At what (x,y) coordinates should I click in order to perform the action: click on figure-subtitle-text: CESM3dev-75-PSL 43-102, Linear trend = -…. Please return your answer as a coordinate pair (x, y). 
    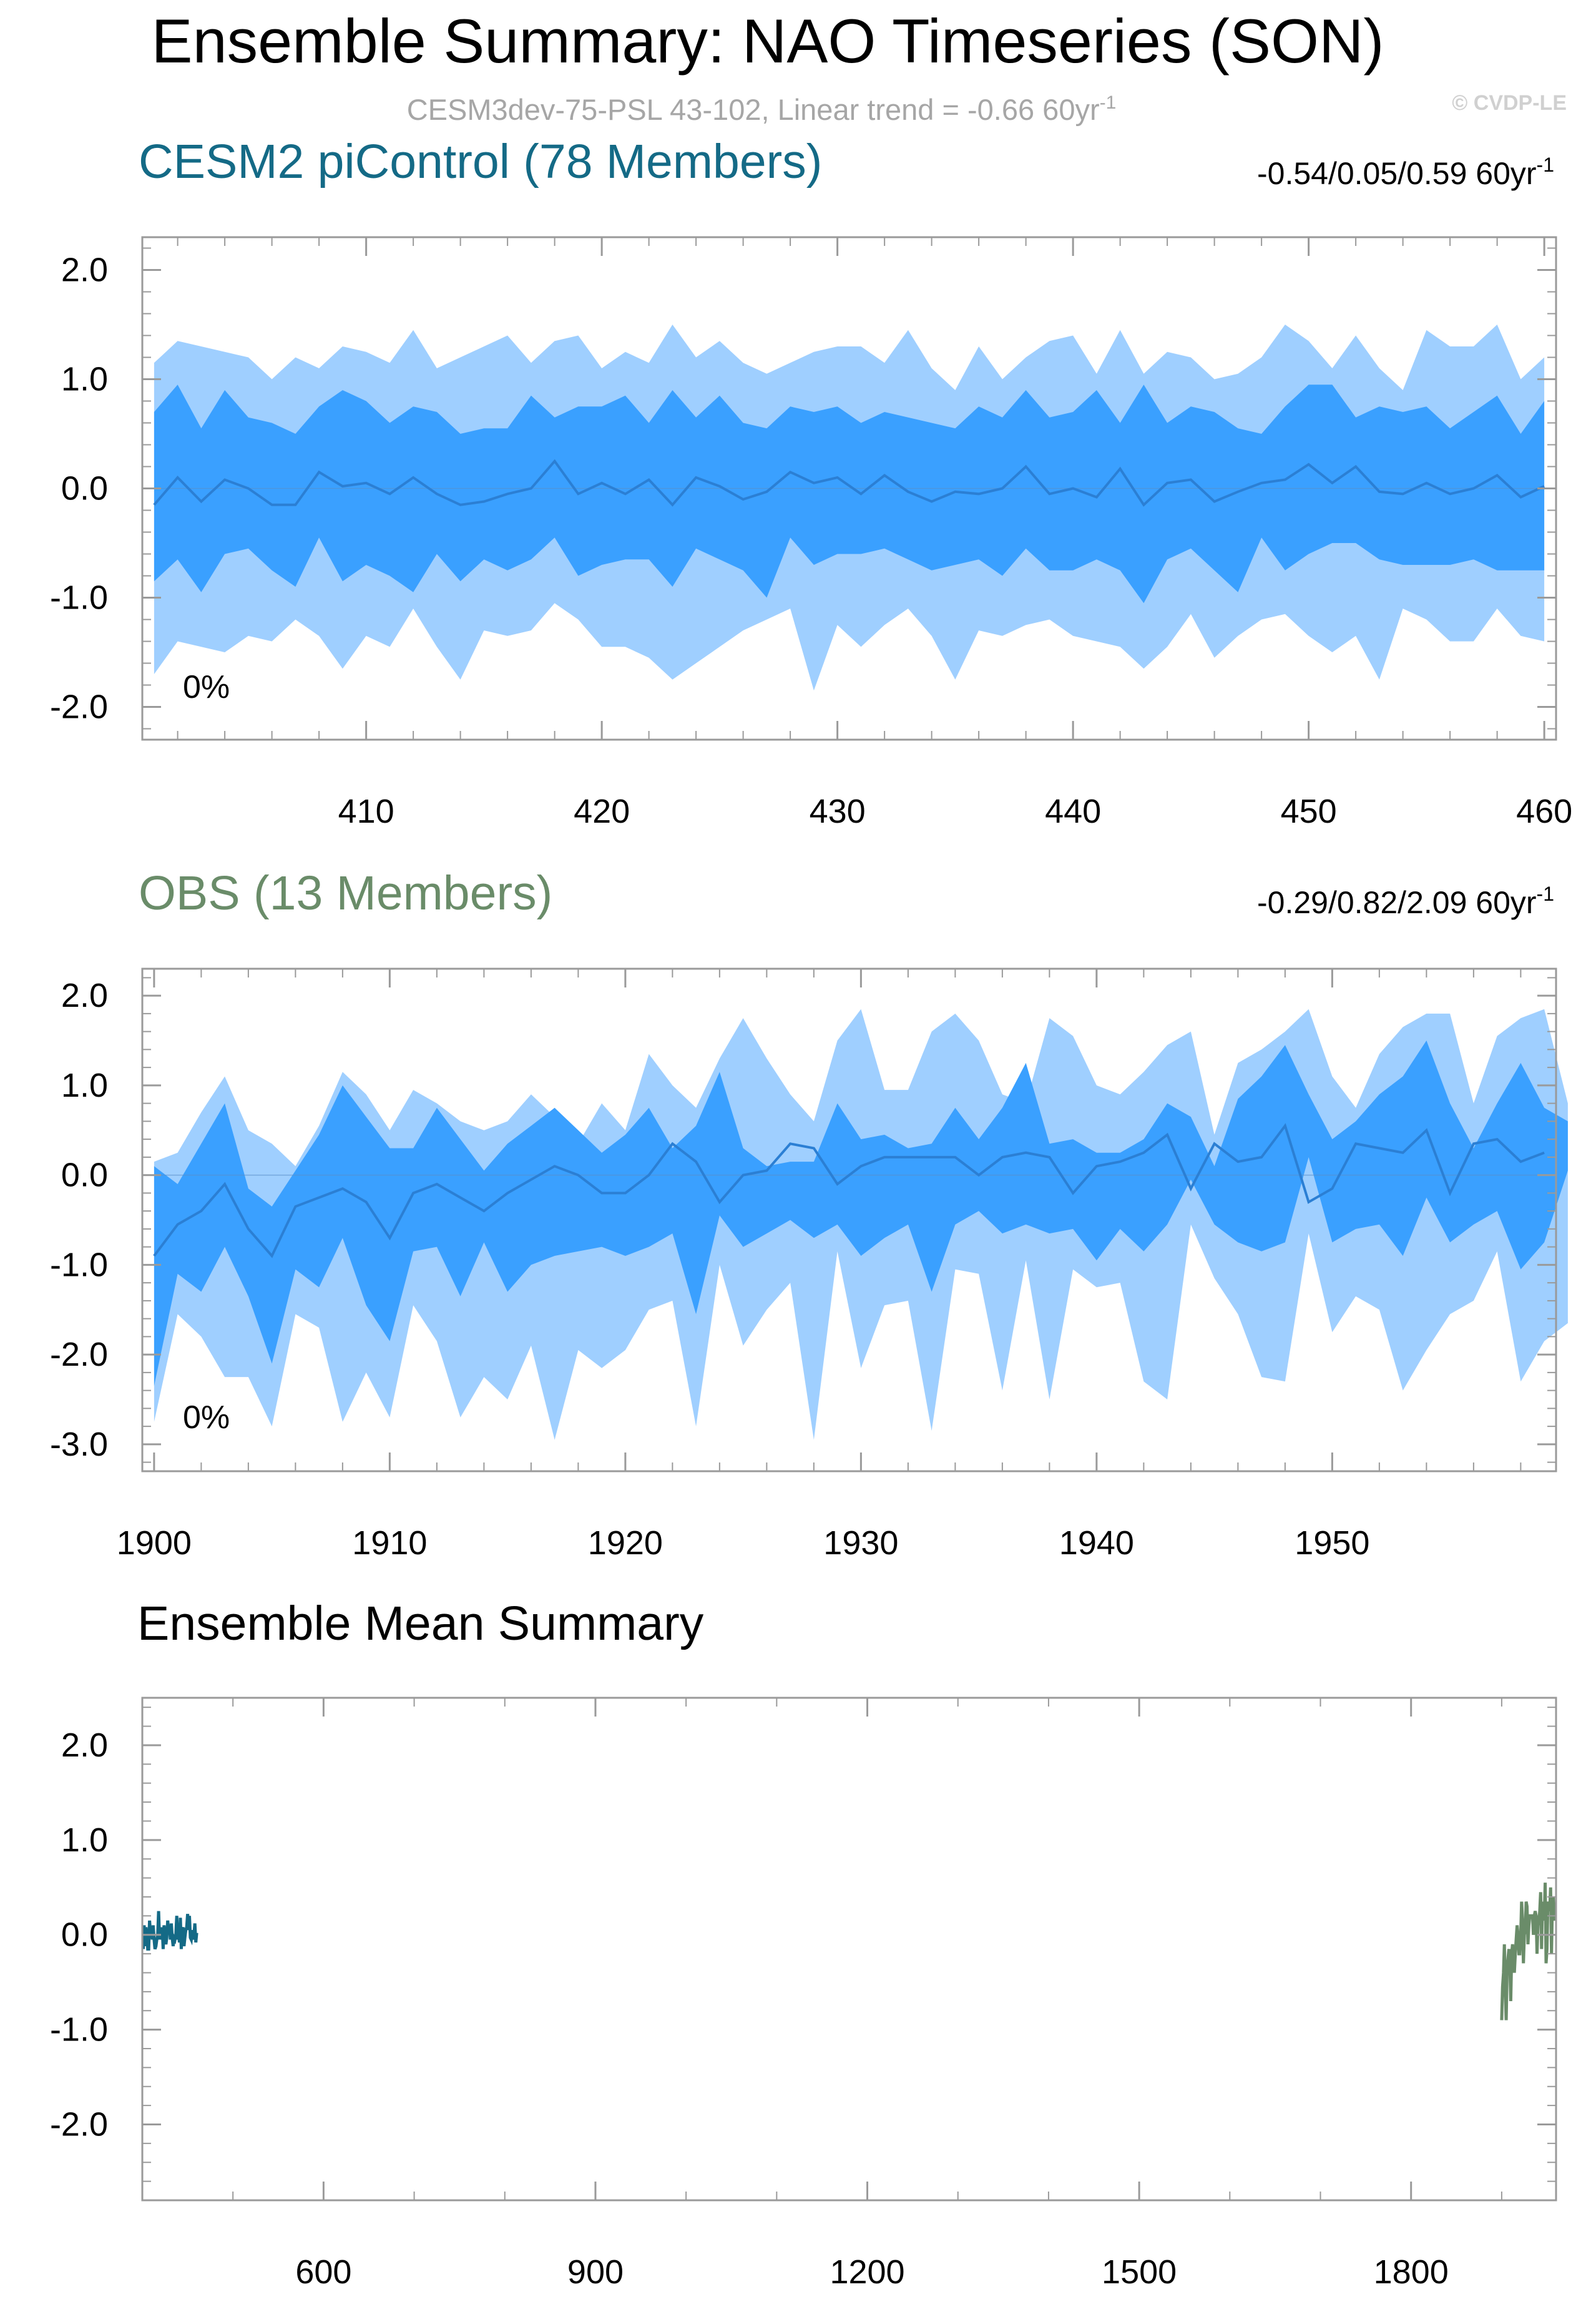
    Looking at the image, I should click on (753, 110).